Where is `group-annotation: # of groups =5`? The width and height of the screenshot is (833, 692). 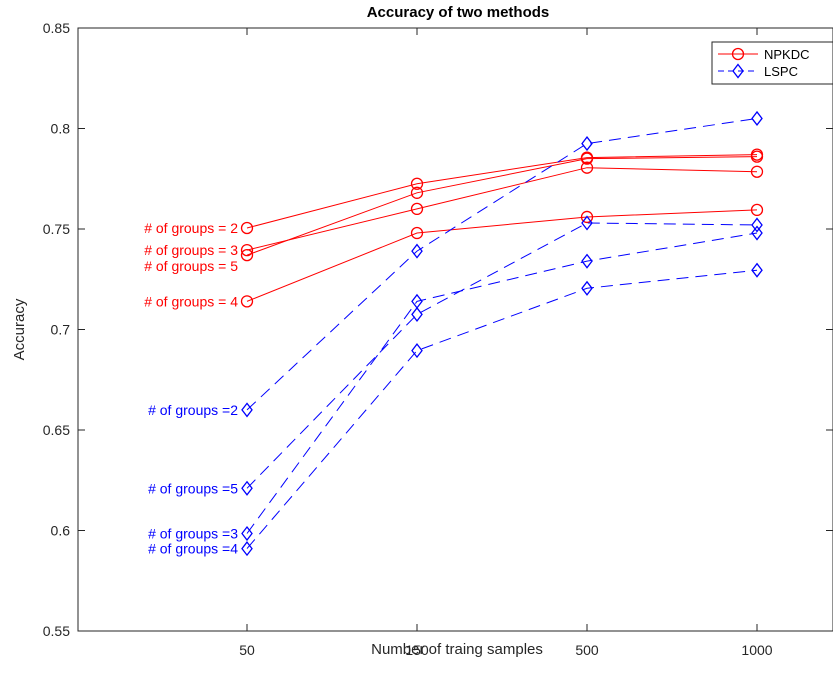 group-annotation: # of groups =5 is located at coordinates (193, 488).